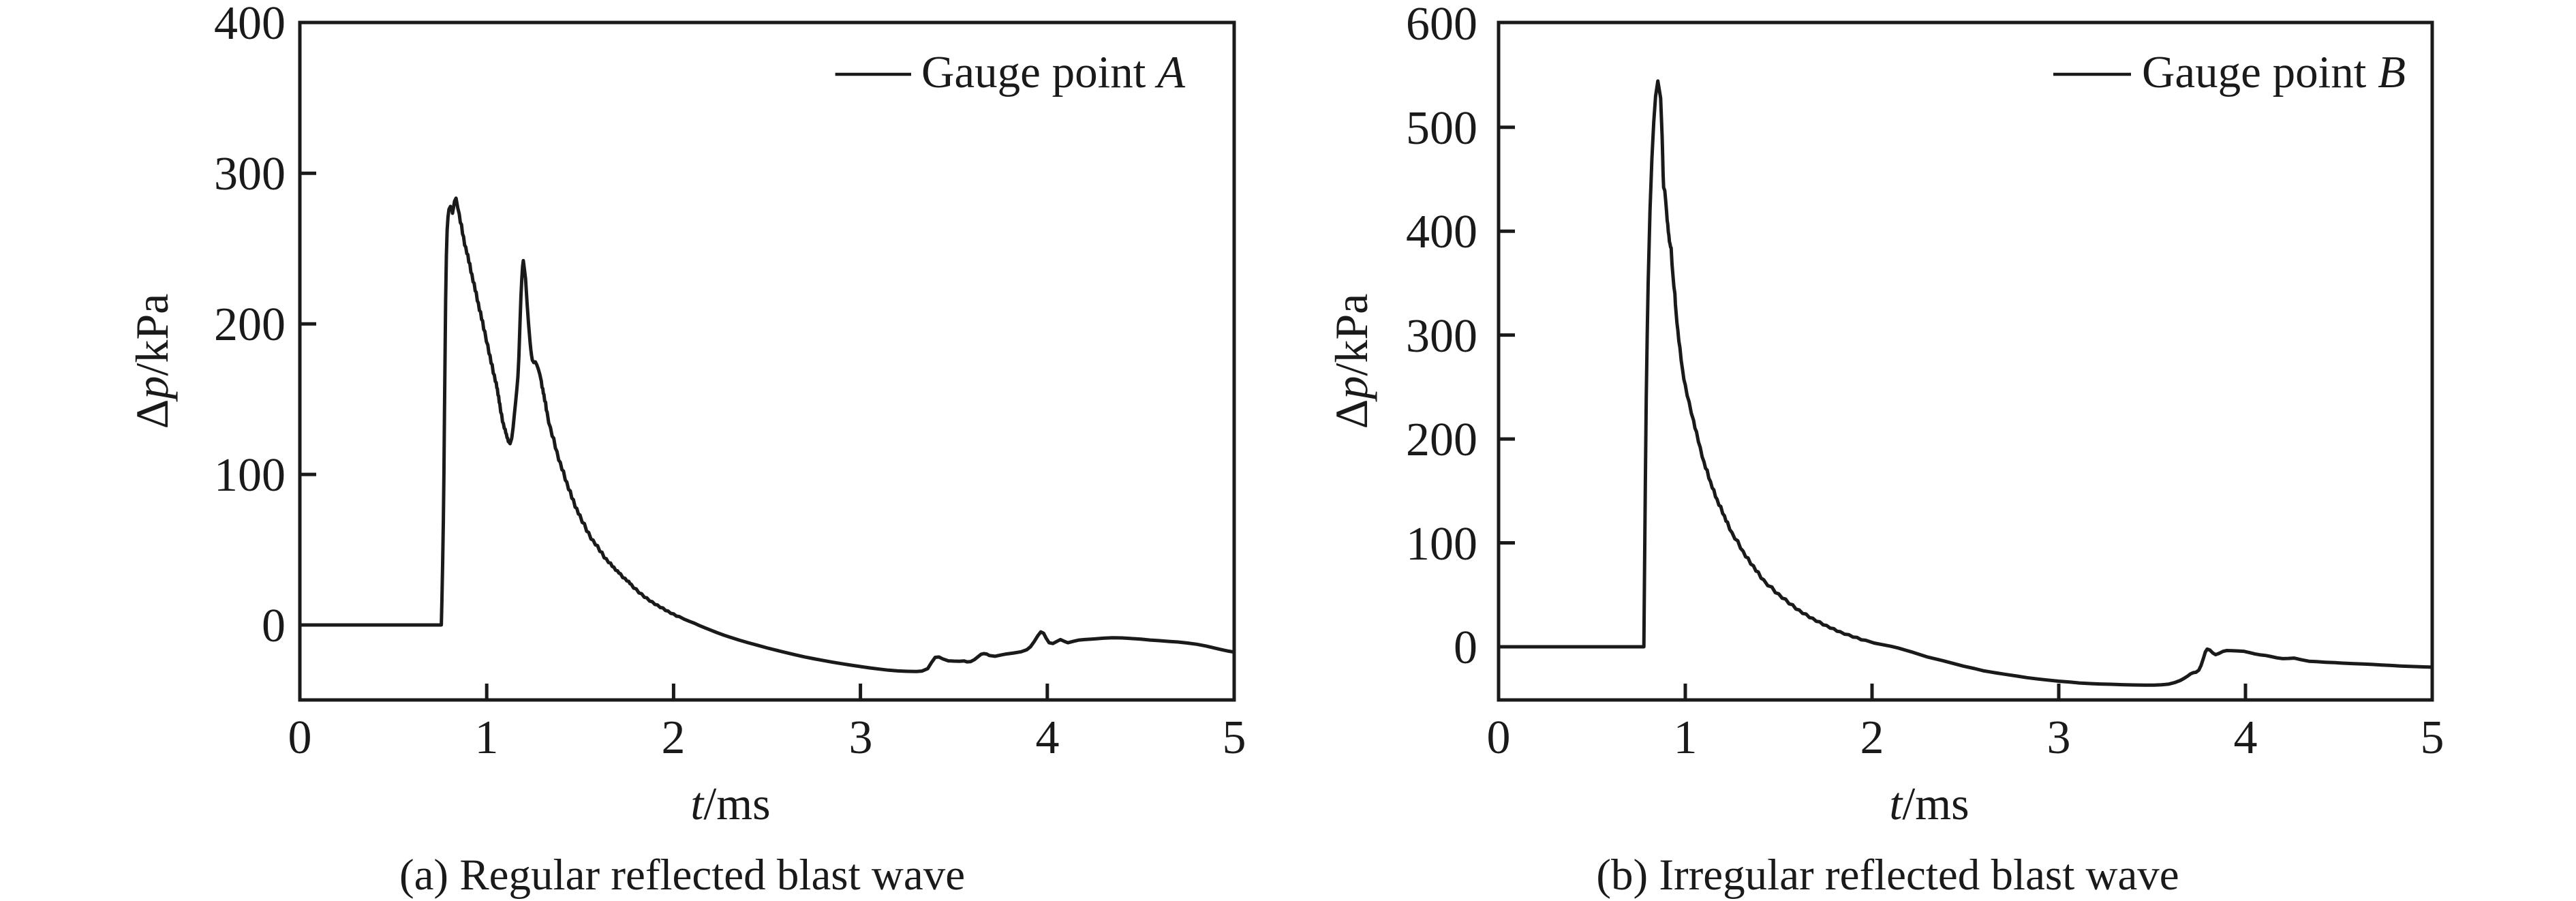 The width and height of the screenshot is (2576, 901). Describe the element at coordinates (2274, 72) in the screenshot. I see `svg-text: Gauge point B` at that location.